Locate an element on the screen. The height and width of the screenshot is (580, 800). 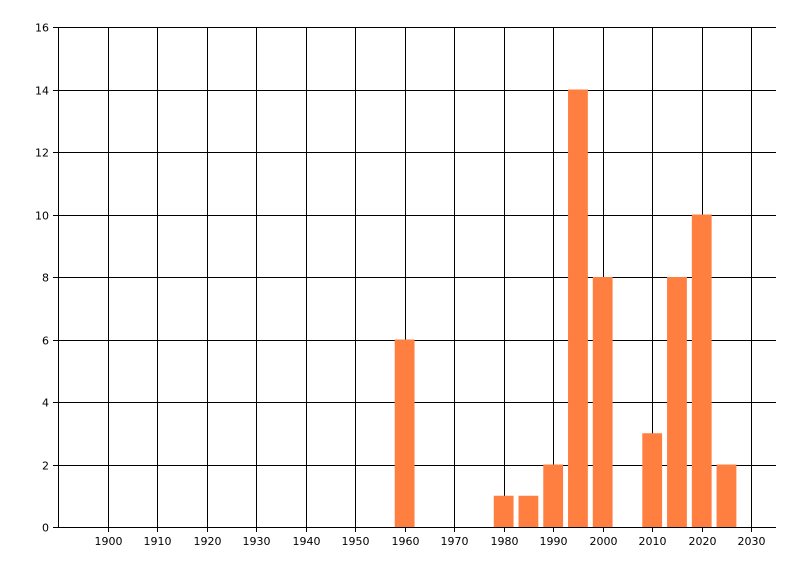
y-tick-label: 16 is located at coordinates (42, 28).